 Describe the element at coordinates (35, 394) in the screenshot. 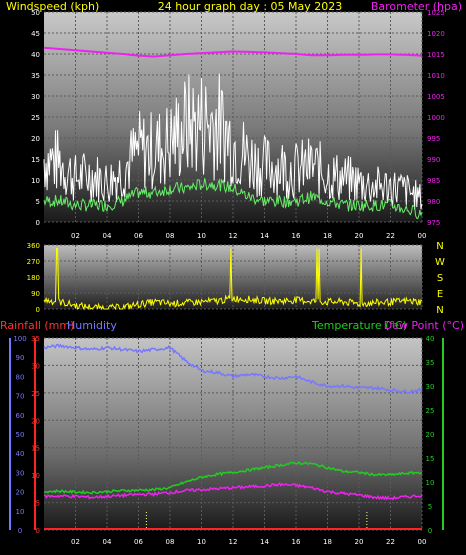

I see `rain-y-tick-label: 25` at that location.